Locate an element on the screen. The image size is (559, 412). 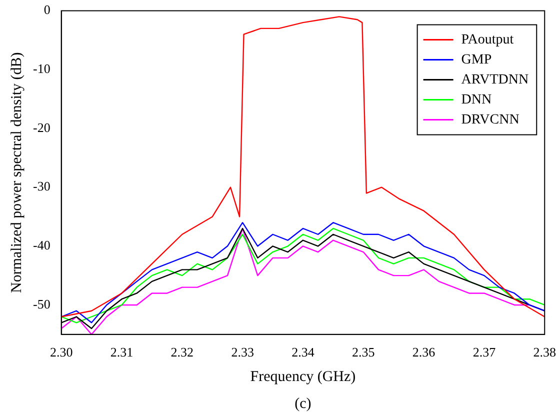
y-axis-title: Normalized power spectral density (dB) is located at coordinates (16, 172).